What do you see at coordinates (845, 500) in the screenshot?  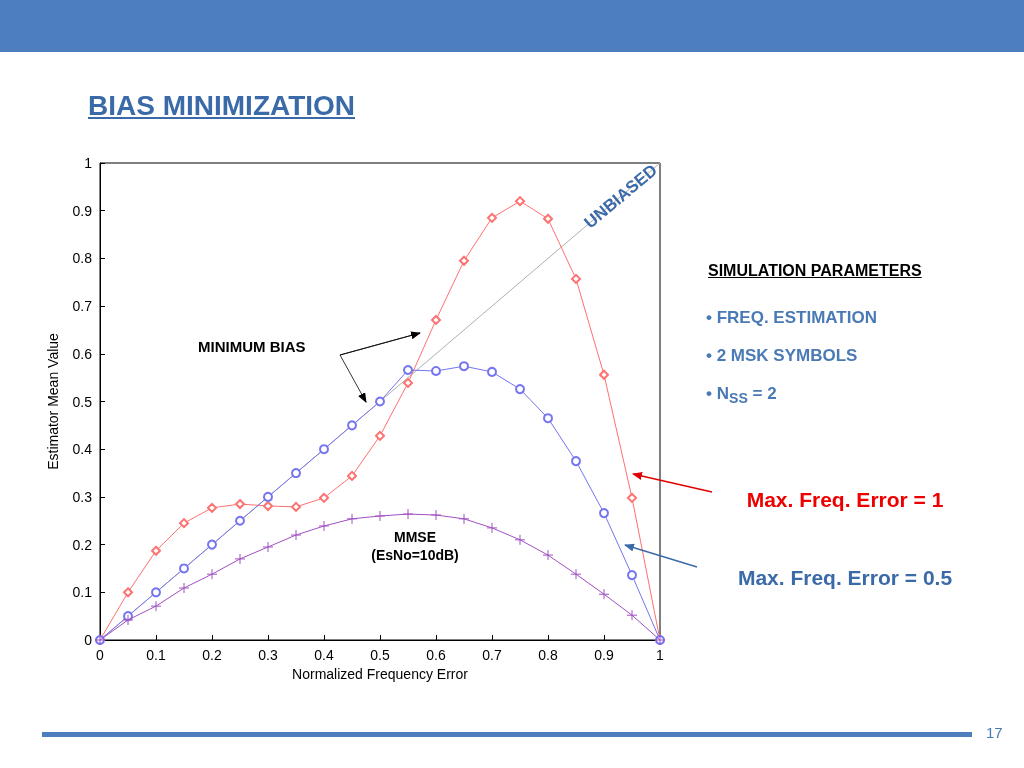 I see `text: Max. Freq. Error = 1` at bounding box center [845, 500].